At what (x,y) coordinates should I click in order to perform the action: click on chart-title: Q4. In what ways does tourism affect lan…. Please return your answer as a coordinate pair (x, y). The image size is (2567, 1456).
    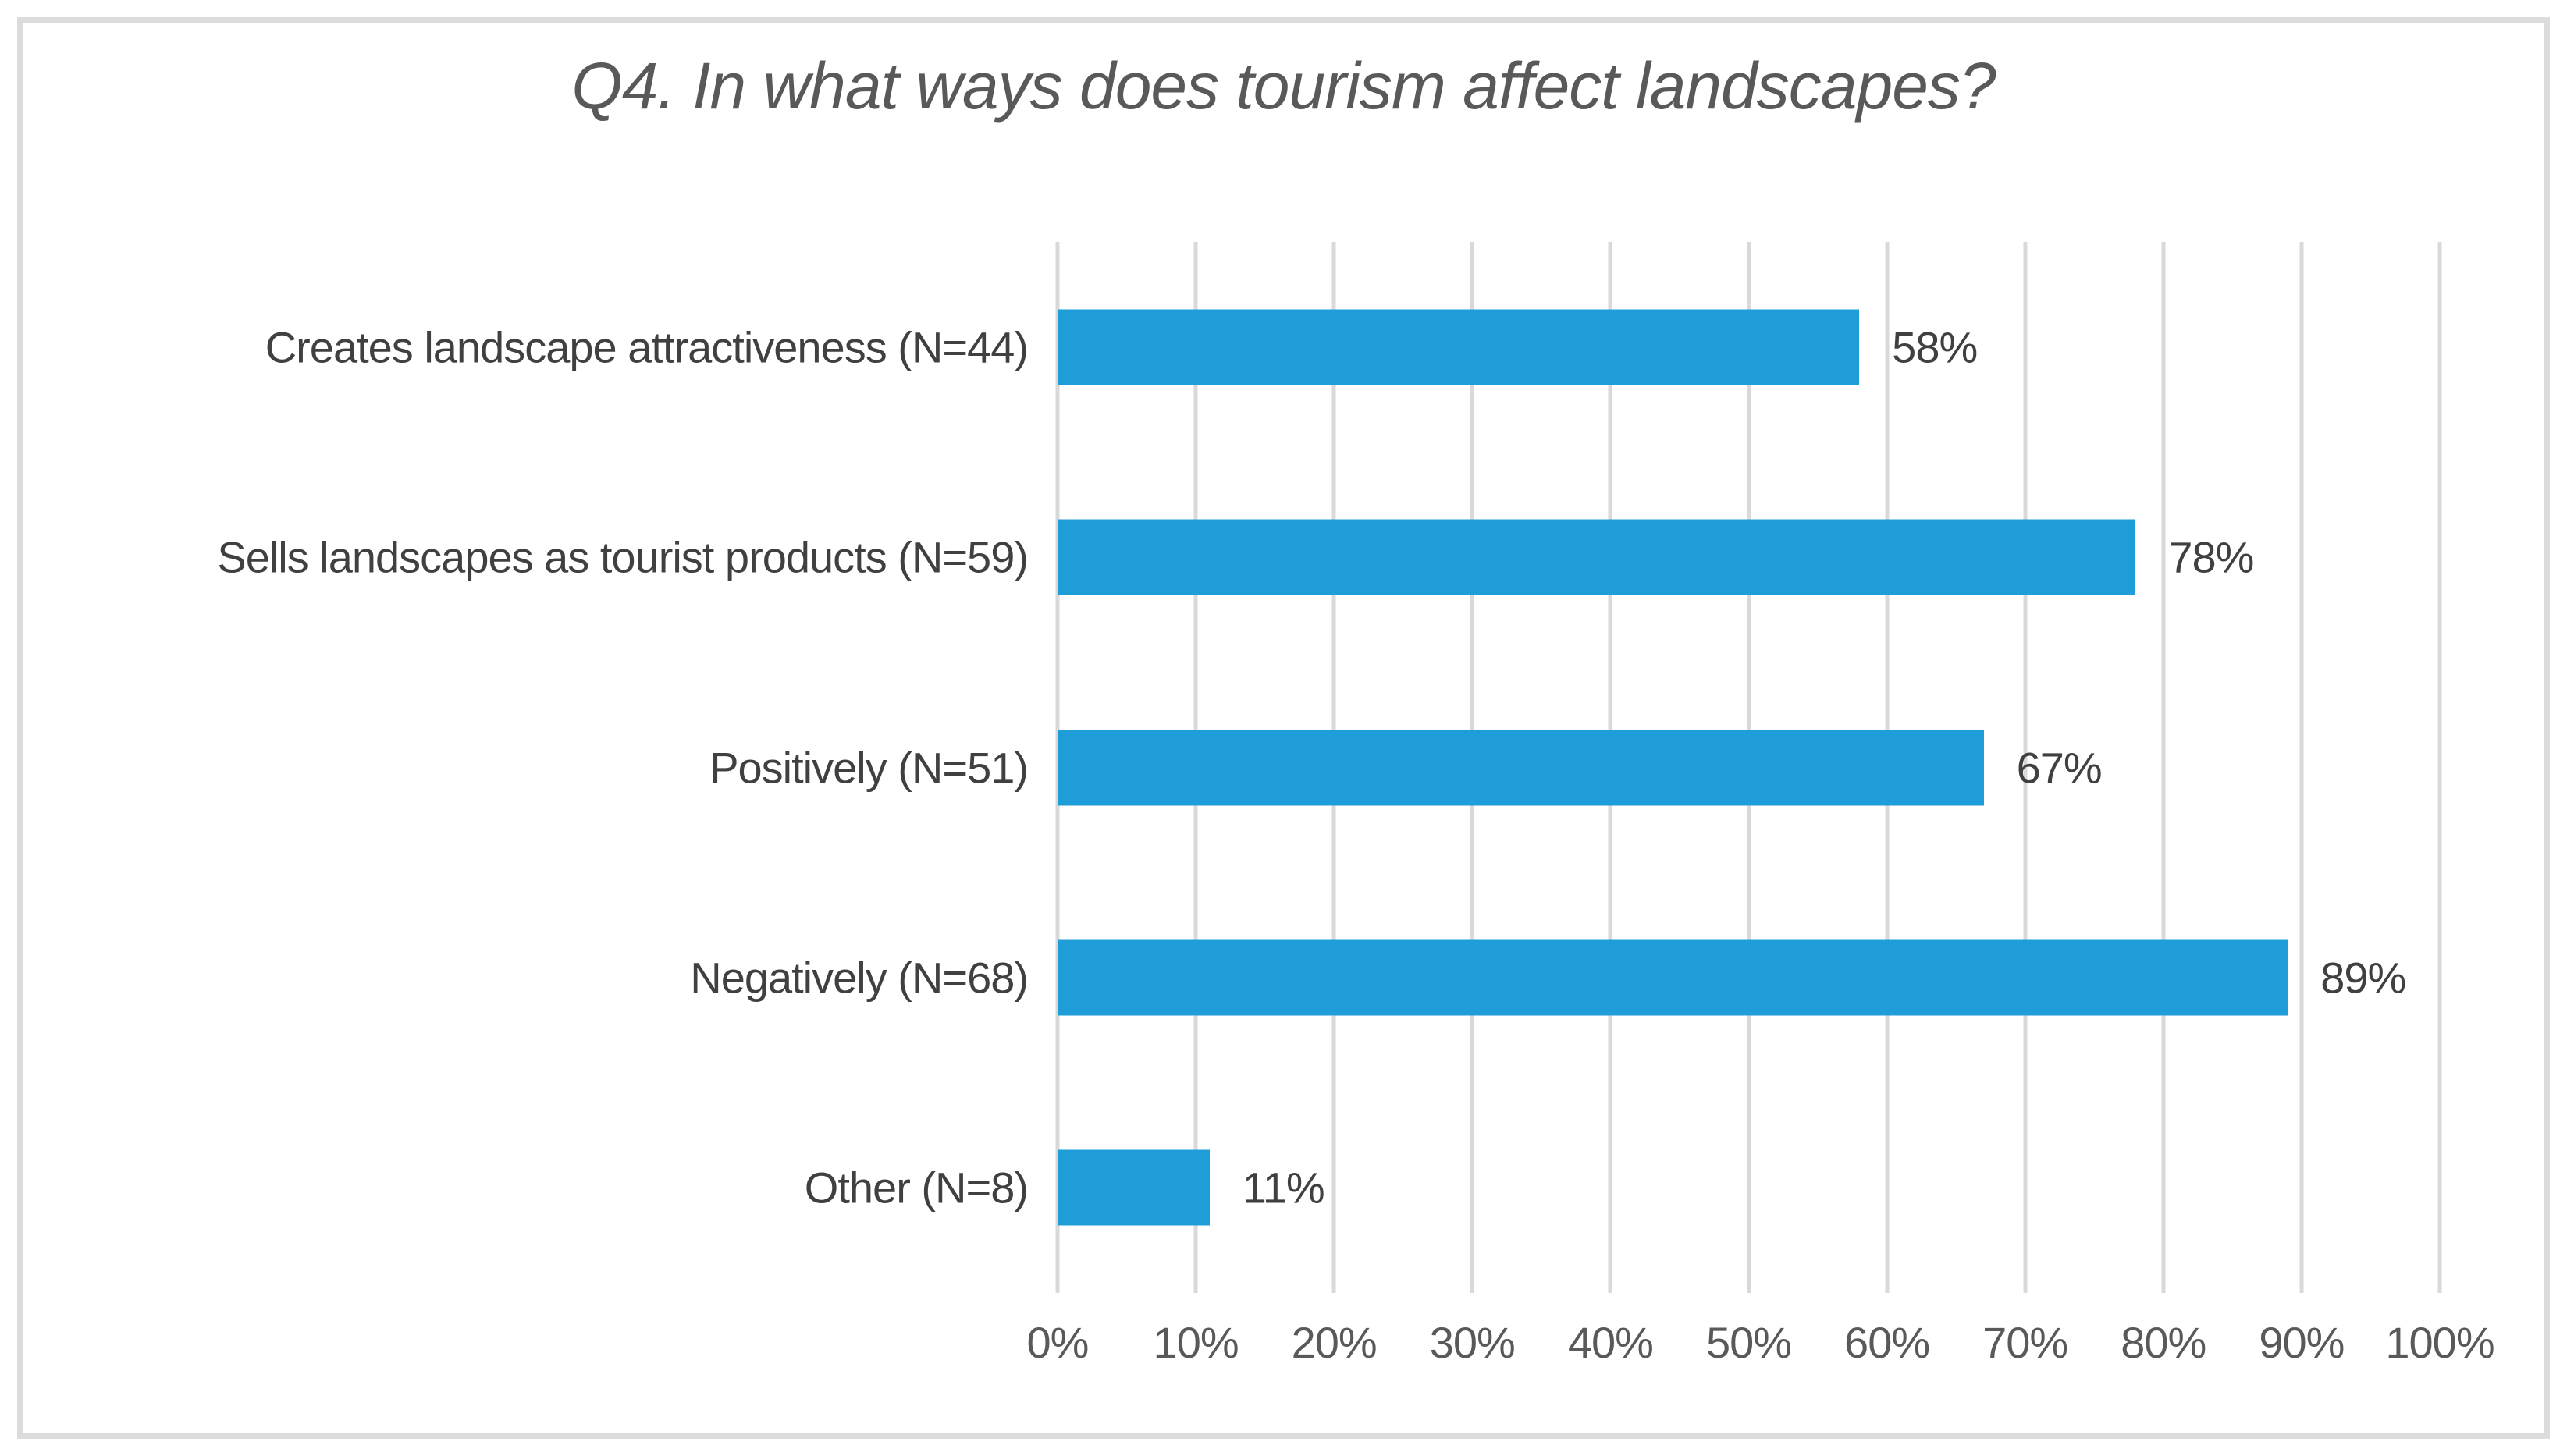
    Looking at the image, I should click on (1283, 86).